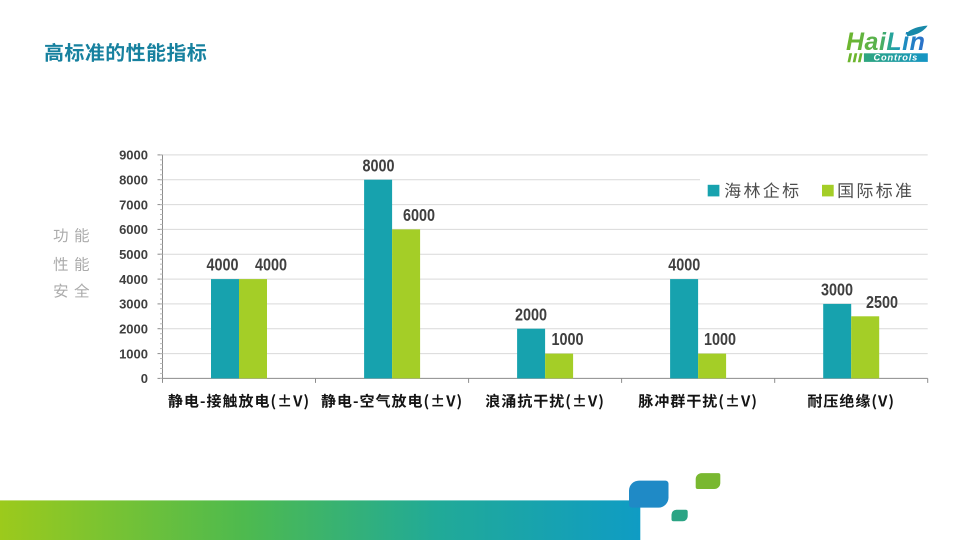 This screenshot has height=540, width=960. I want to click on svg-text: 9000, so click(133, 155).